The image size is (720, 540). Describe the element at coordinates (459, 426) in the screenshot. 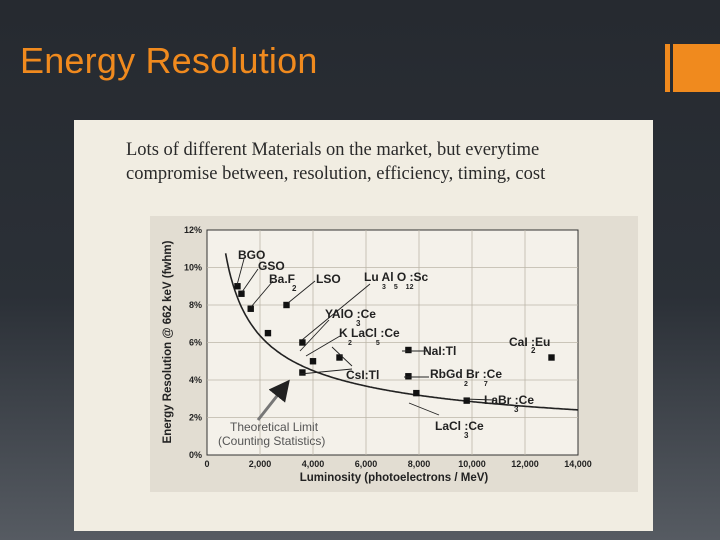

I see `label-lacl: LaCl :Ce` at that location.